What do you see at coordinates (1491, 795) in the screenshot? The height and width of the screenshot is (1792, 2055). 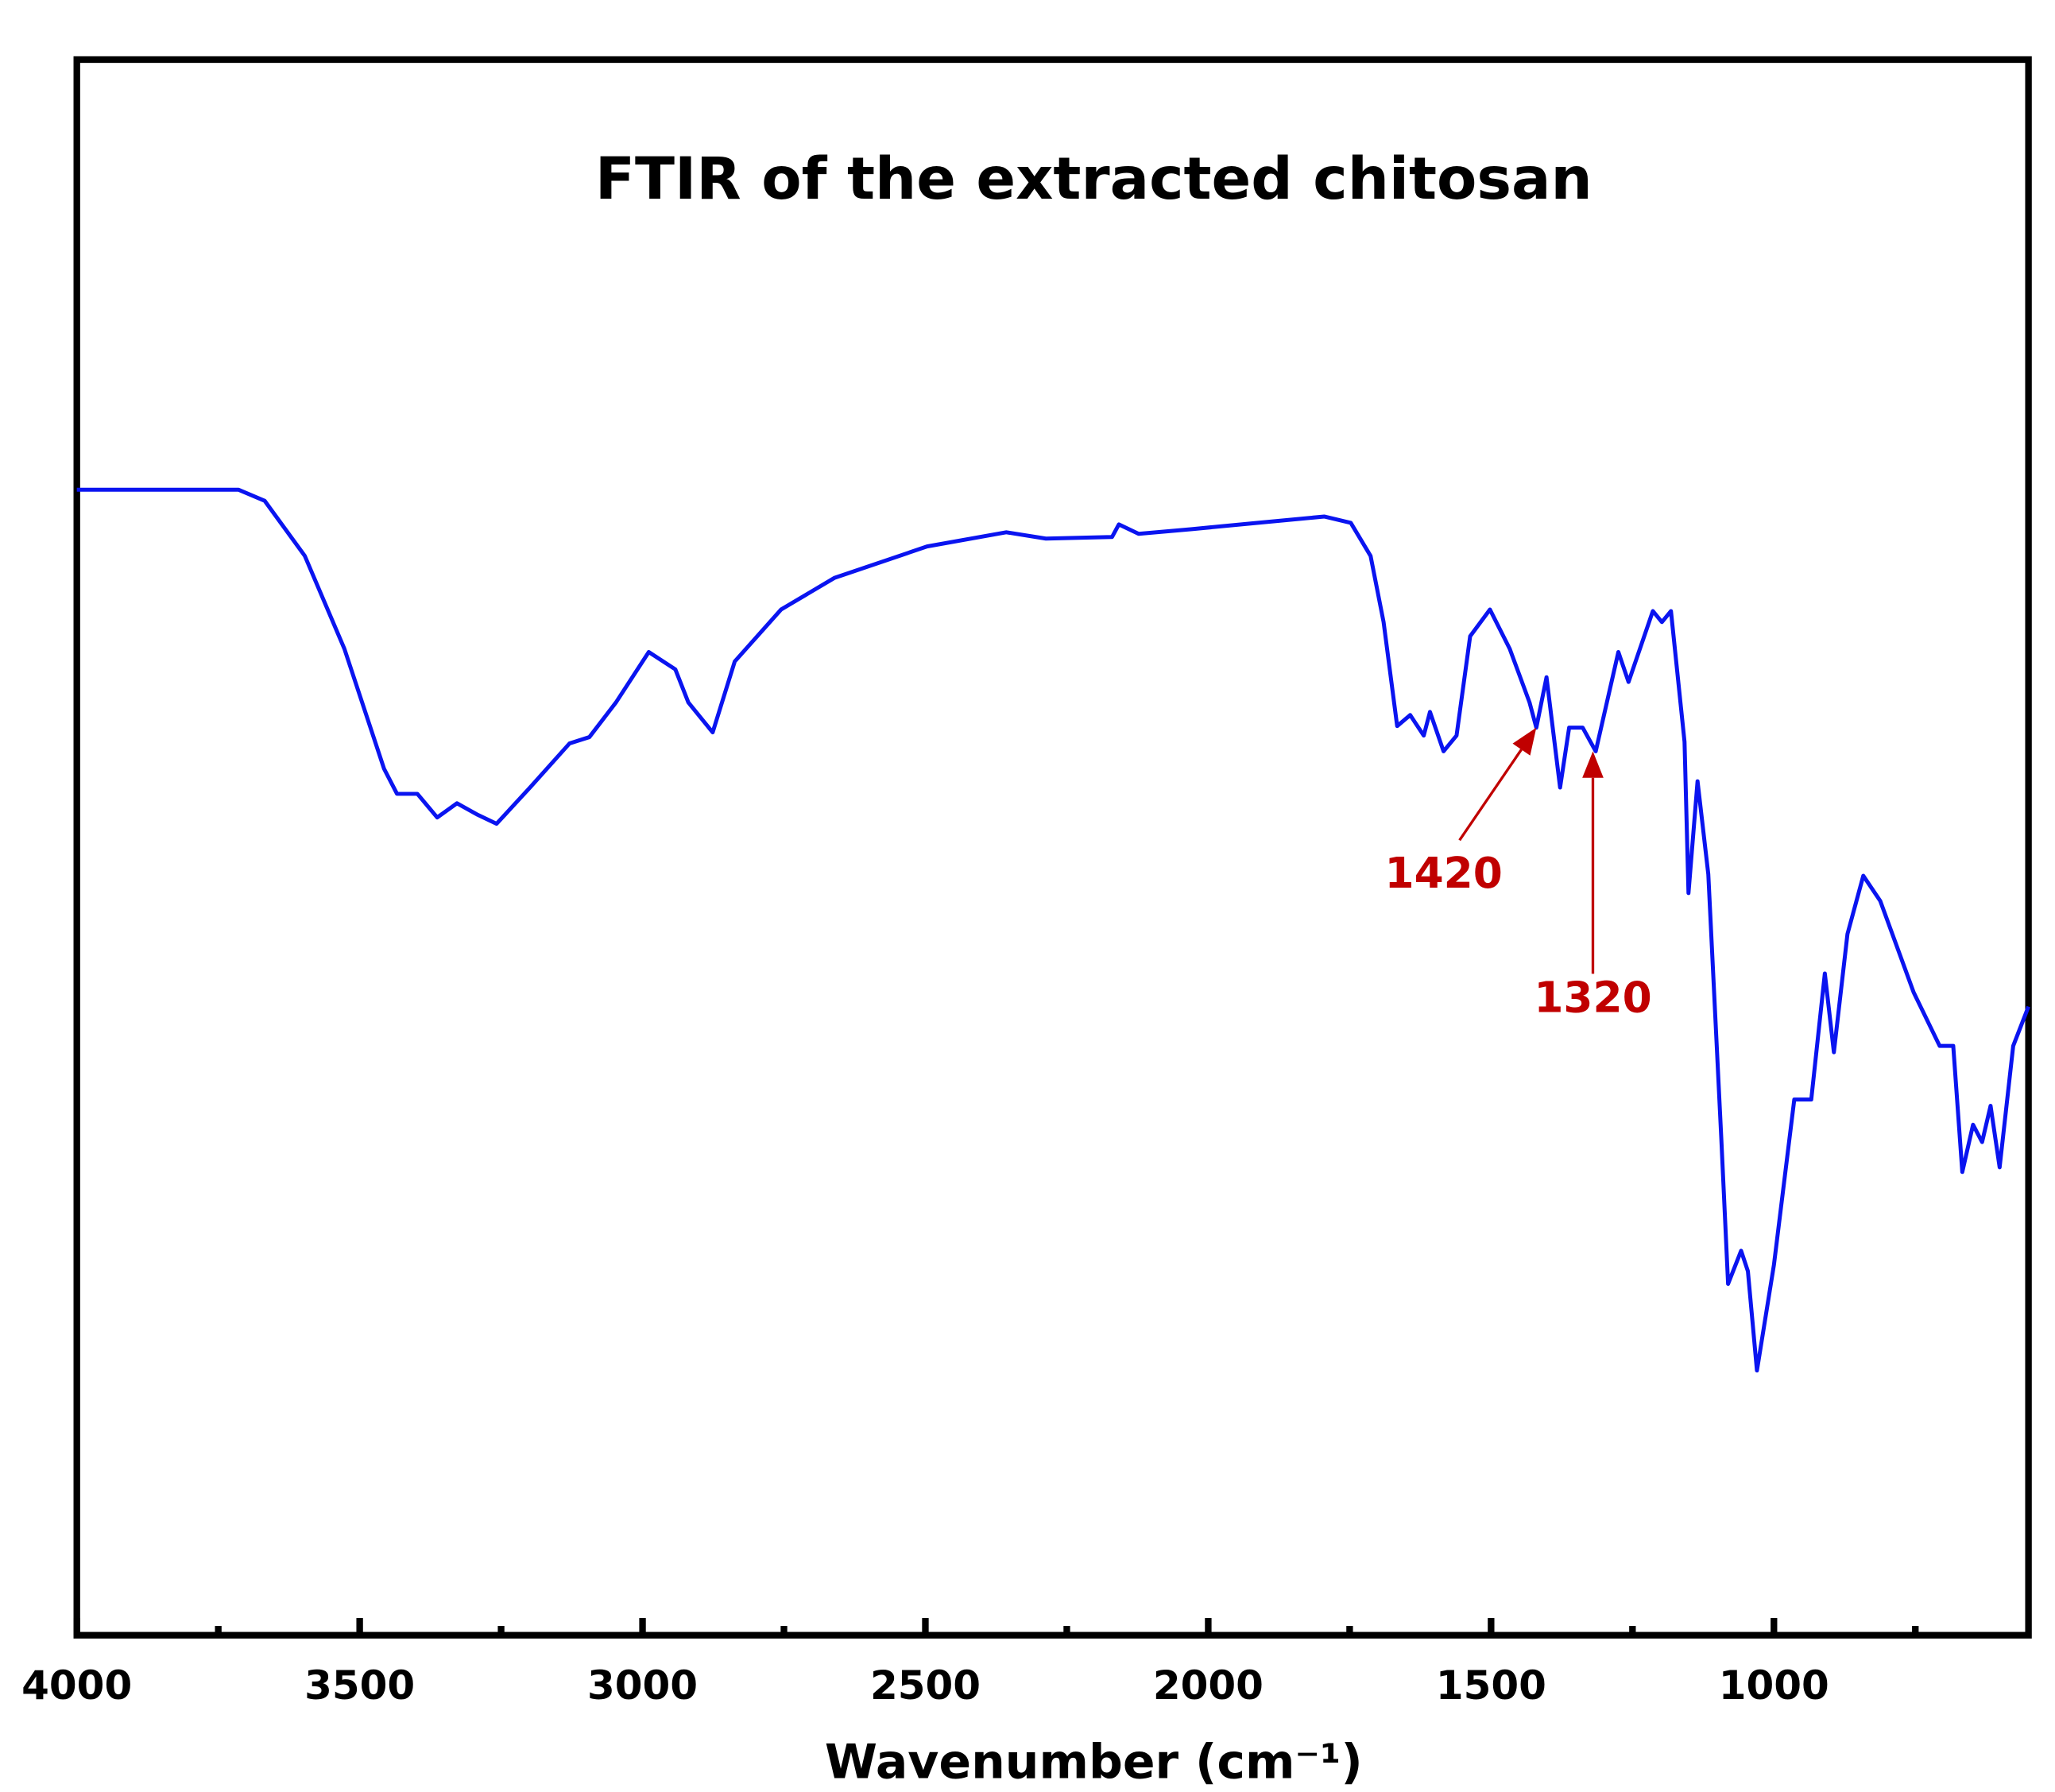 I see `annotation-arrow-shaft` at bounding box center [1491, 795].